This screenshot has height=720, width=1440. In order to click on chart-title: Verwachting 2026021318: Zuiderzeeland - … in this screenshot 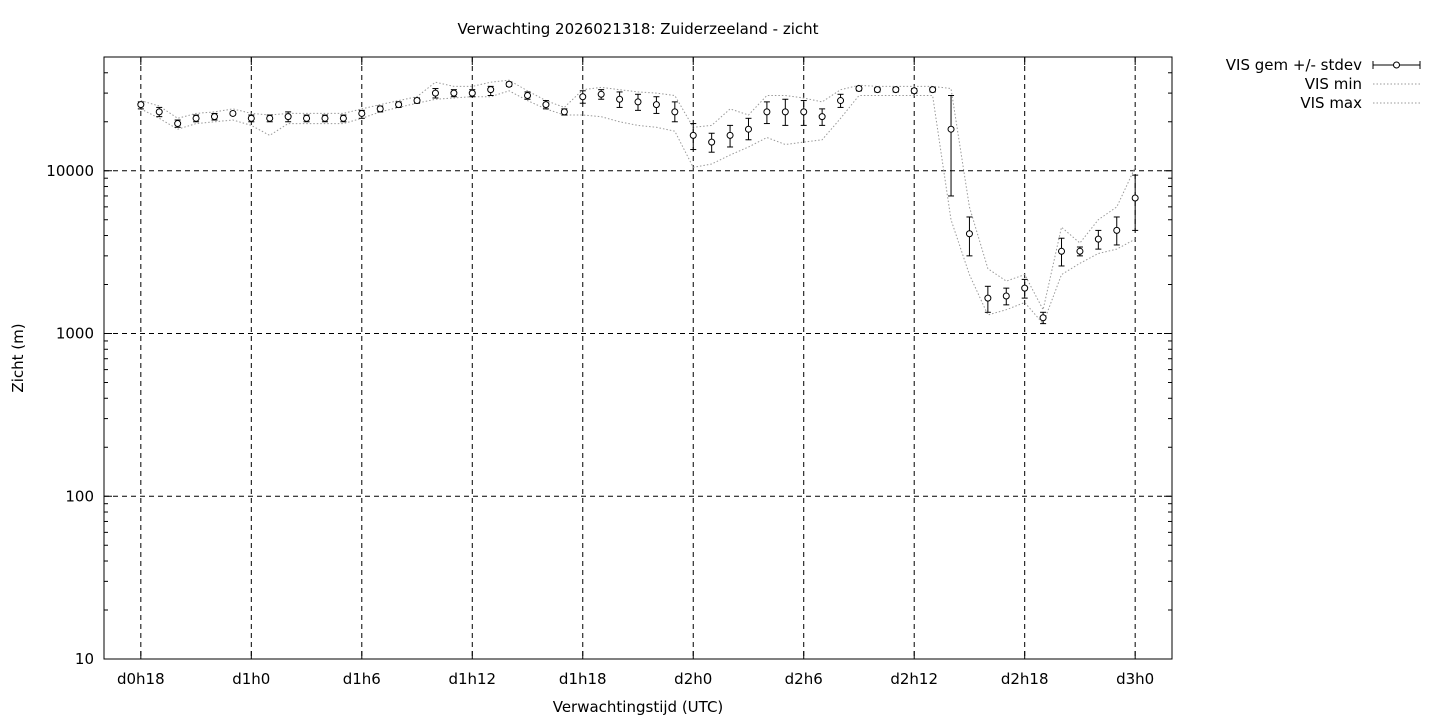, I will do `click(637, 29)`.